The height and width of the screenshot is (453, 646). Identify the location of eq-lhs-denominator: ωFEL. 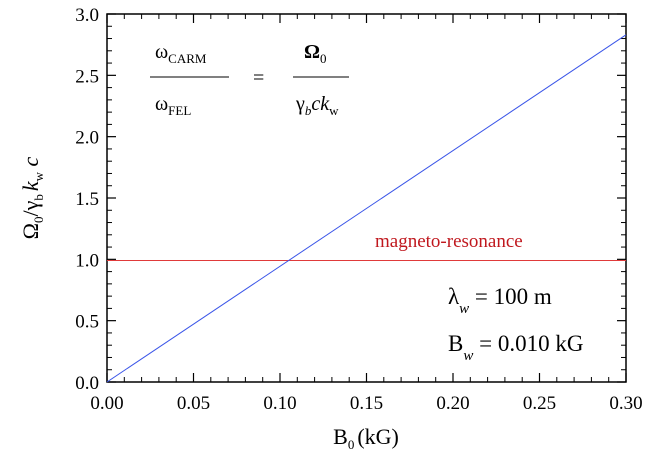
(173, 105).